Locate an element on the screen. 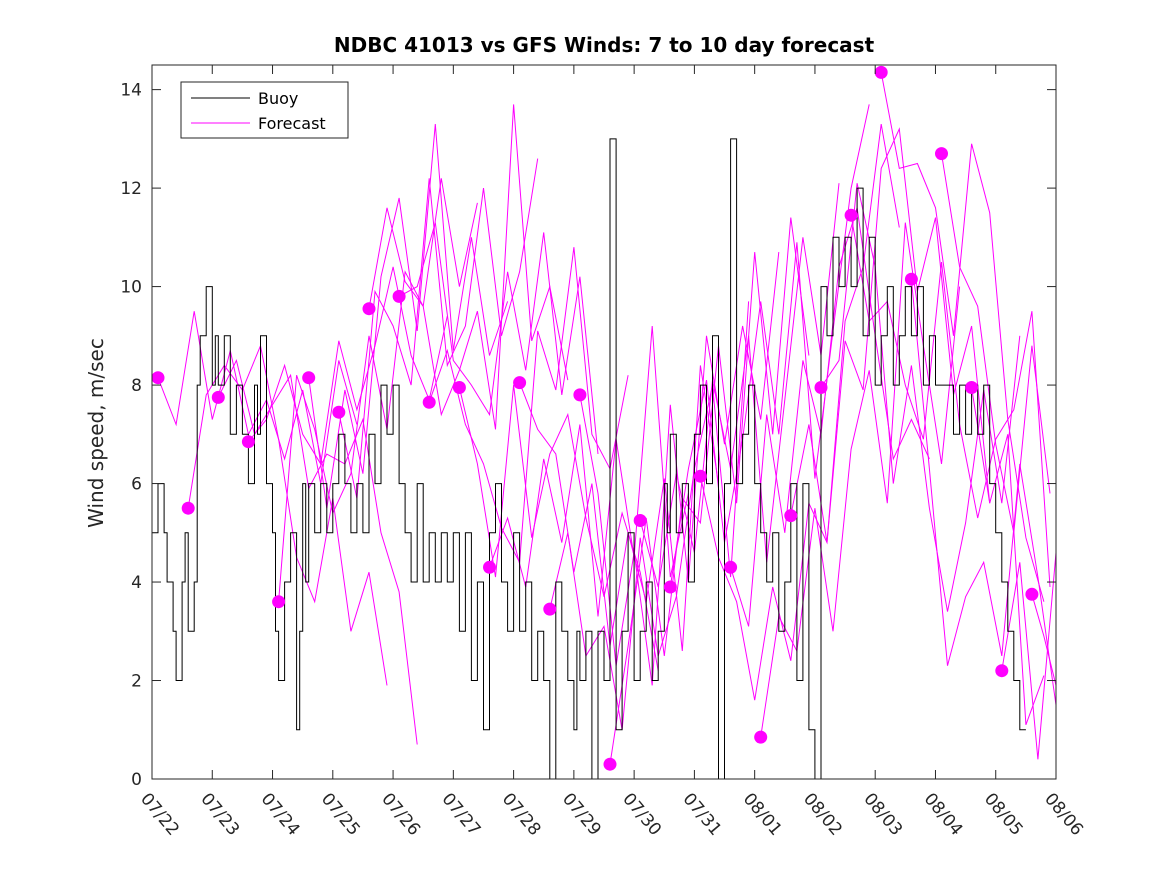 The width and height of the screenshot is (1167, 875). x-tick-label: 07/25 is located at coordinates (340, 814).